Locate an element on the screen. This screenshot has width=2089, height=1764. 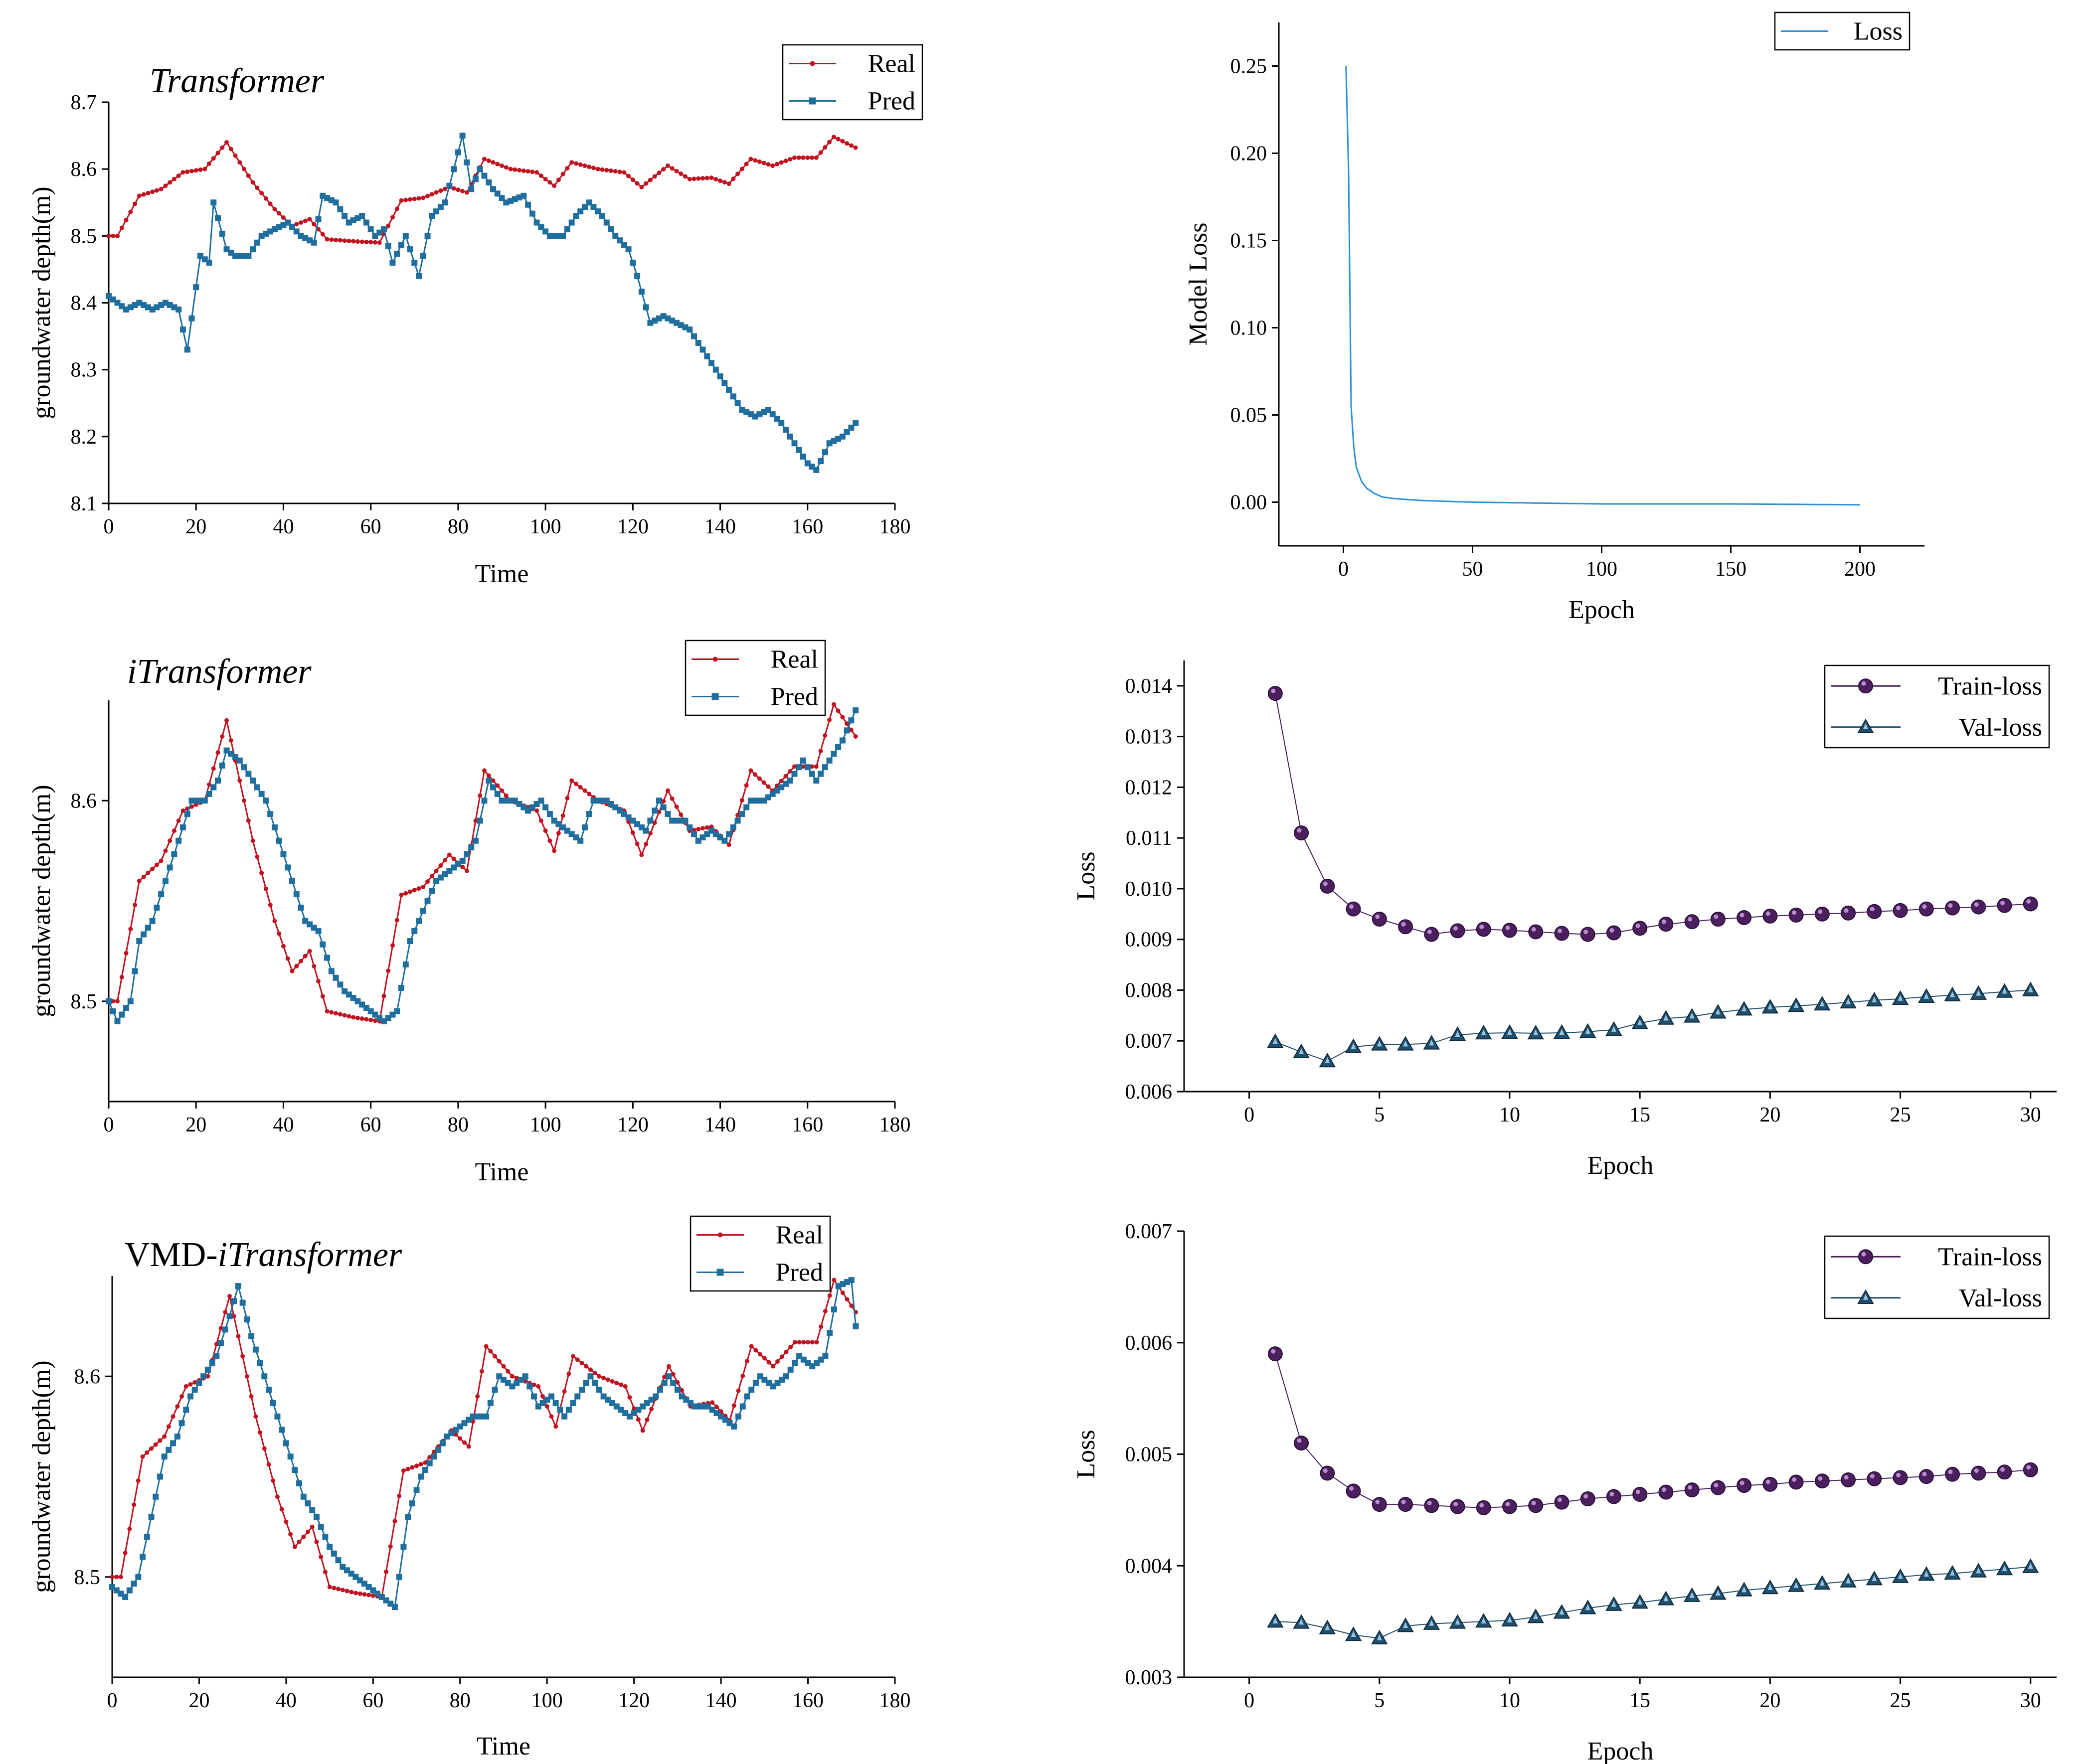
chart-title-part: iTransformer is located at coordinates (310, 1255).